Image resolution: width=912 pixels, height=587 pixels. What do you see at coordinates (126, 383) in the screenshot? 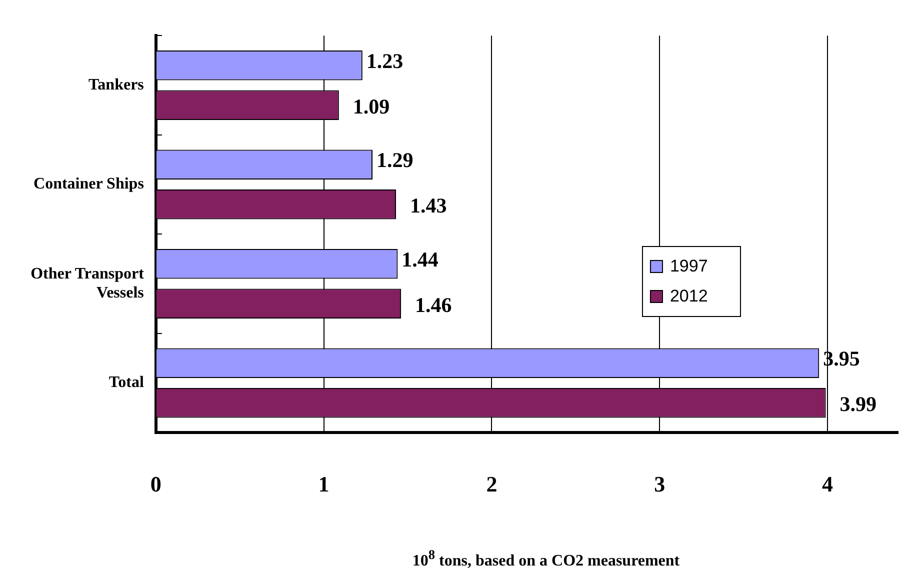
I see `y-tick-label: Total` at bounding box center [126, 383].